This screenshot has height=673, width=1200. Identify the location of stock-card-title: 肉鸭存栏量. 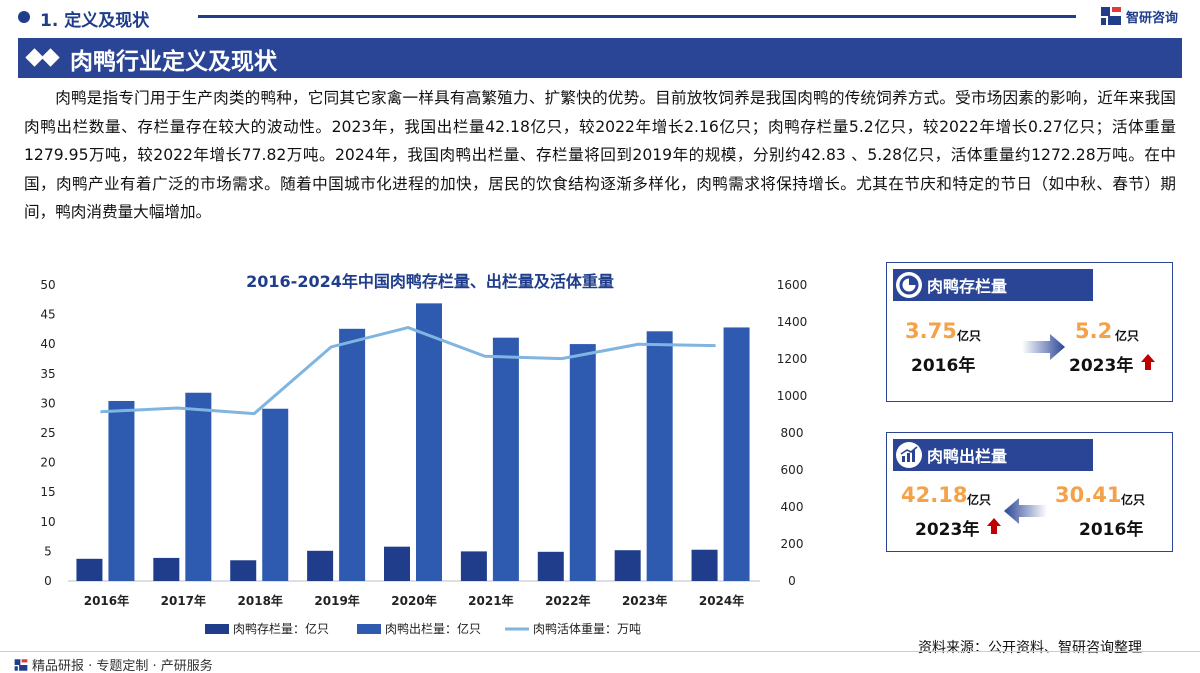
(967, 286).